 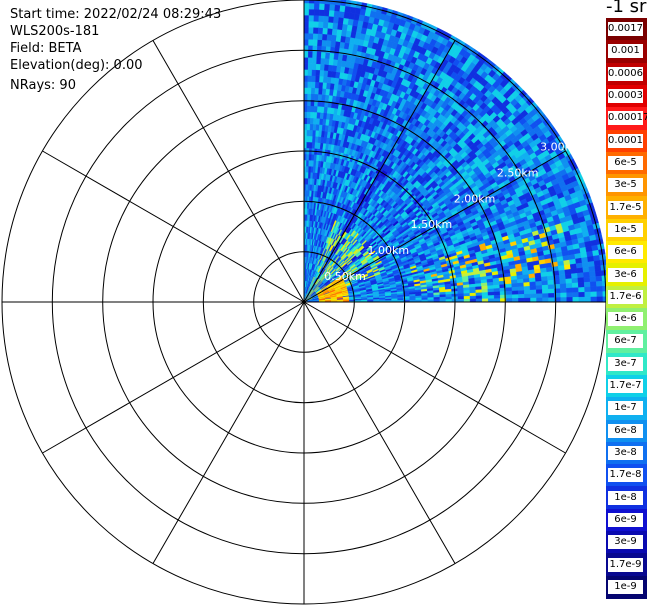 I want to click on colorbar-label: 6e-8, so click(x=625, y=430).